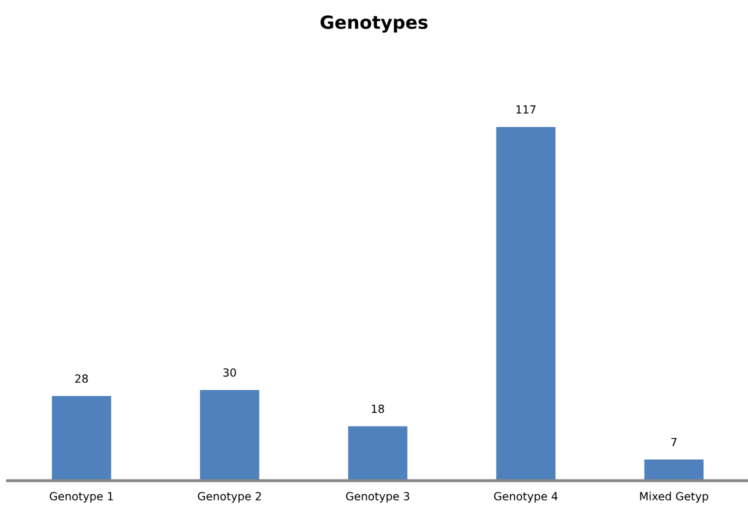 Image resolution: width=748 pixels, height=506 pixels. What do you see at coordinates (378, 497) in the screenshot?
I see `x-tick-label: Genotype 3` at bounding box center [378, 497].